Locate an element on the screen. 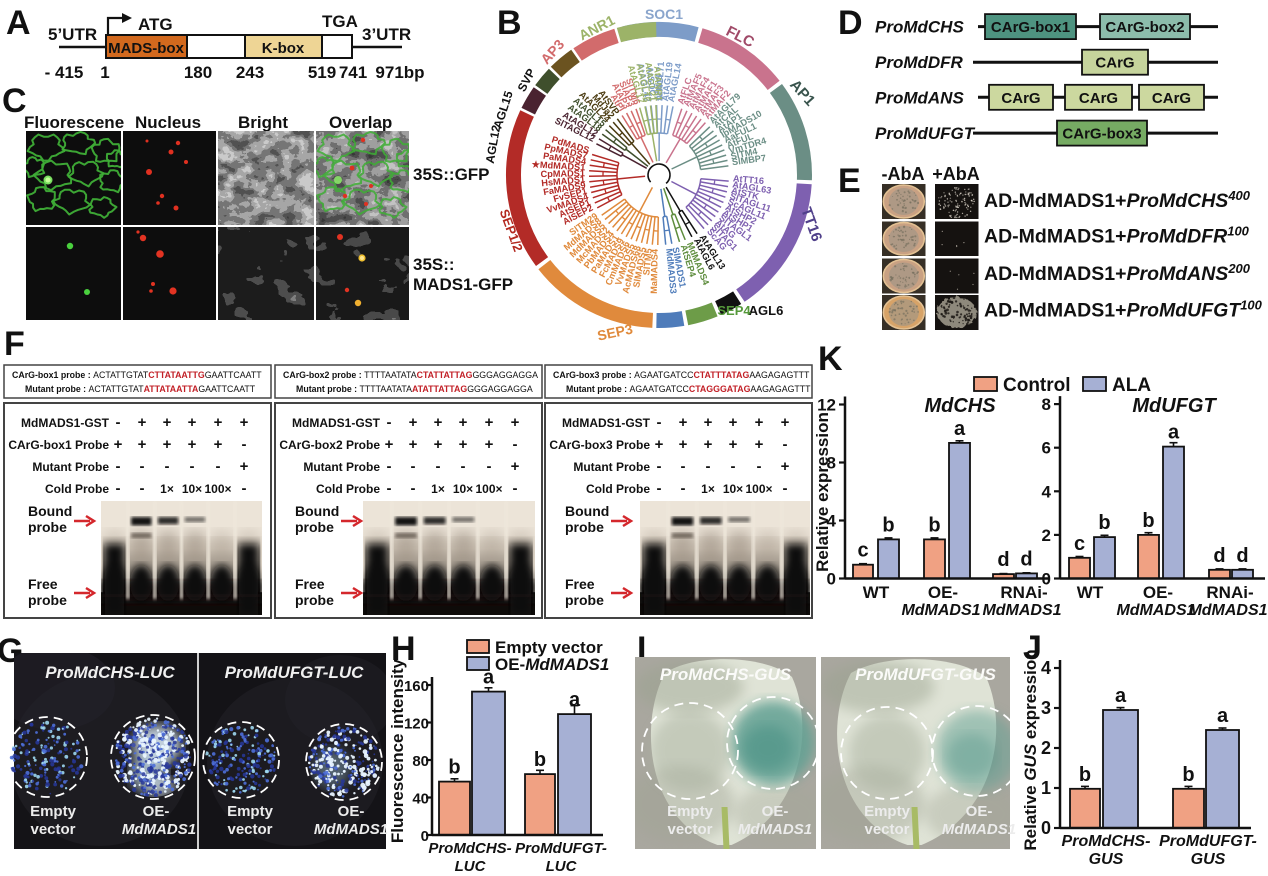  svg-text: GUS is located at coordinates (1106, 859).